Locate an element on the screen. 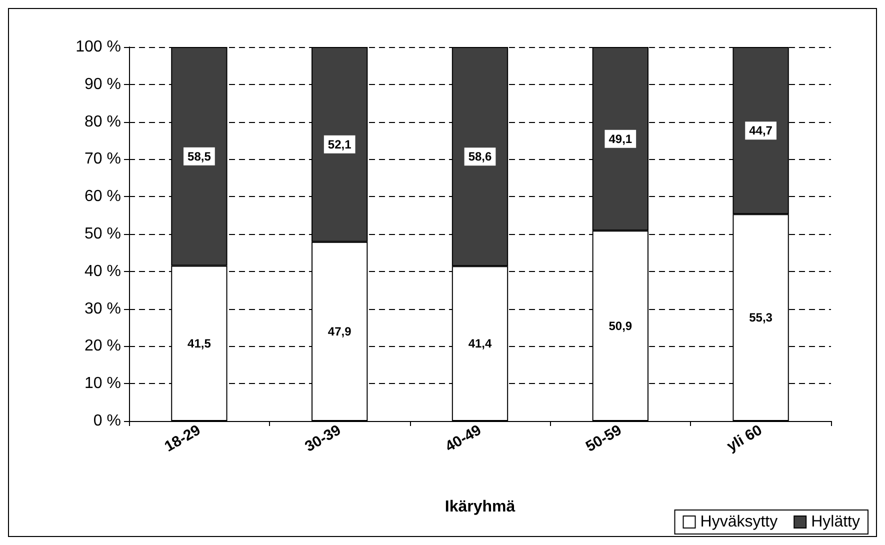 The width and height of the screenshot is (885, 545). x-tick-label: 30-39 is located at coordinates (323, 439).